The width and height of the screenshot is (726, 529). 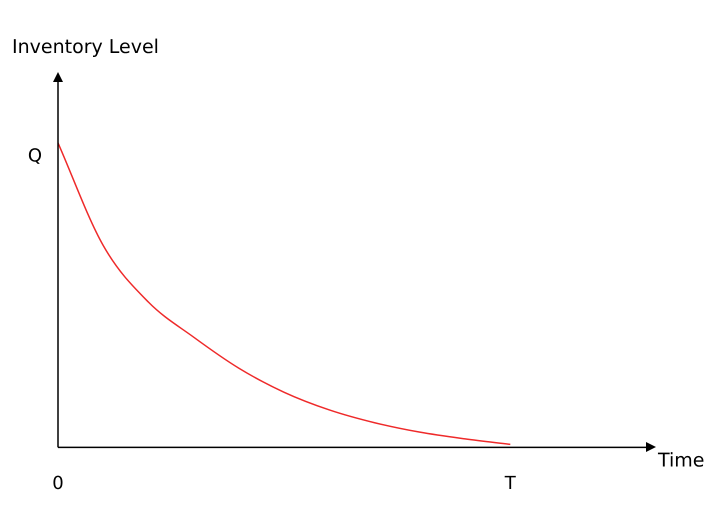 What do you see at coordinates (58, 483) in the screenshot?
I see `x-tick-label: 0` at bounding box center [58, 483].